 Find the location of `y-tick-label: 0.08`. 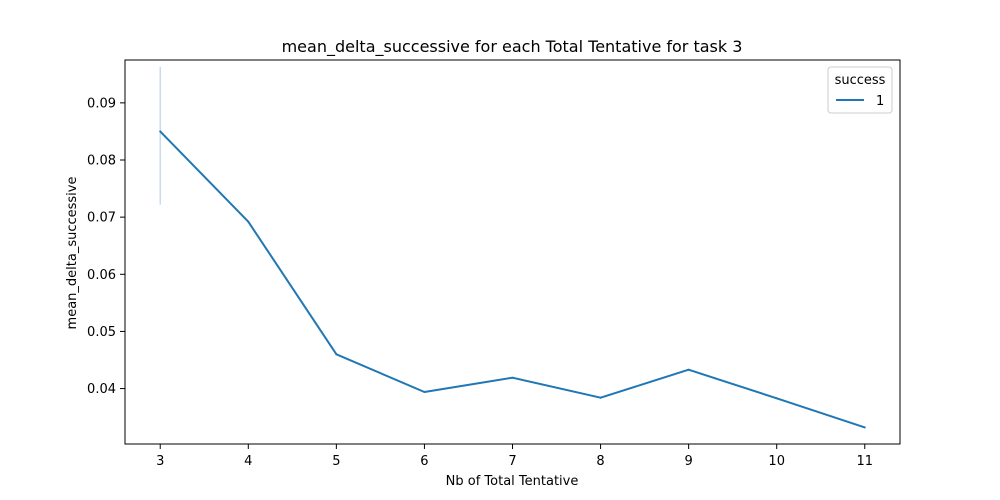

y-tick-label: 0.08 is located at coordinates (101, 161).